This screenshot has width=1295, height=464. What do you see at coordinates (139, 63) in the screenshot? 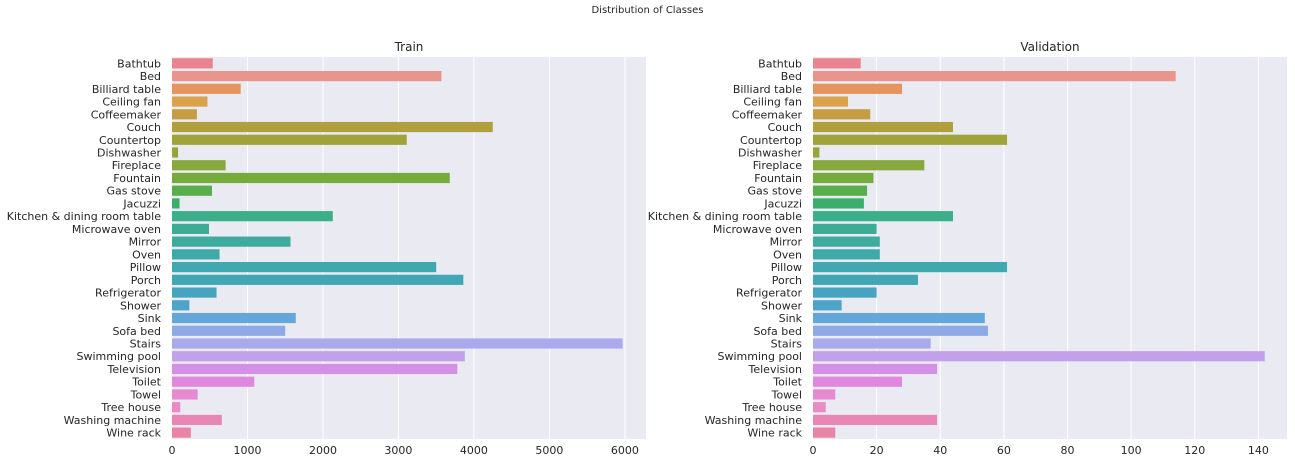
I see `category-label: Bathtub` at bounding box center [139, 63].